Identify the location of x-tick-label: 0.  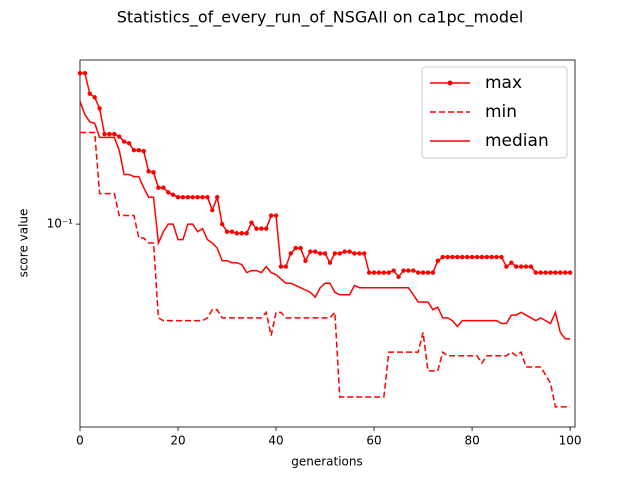
(80, 441).